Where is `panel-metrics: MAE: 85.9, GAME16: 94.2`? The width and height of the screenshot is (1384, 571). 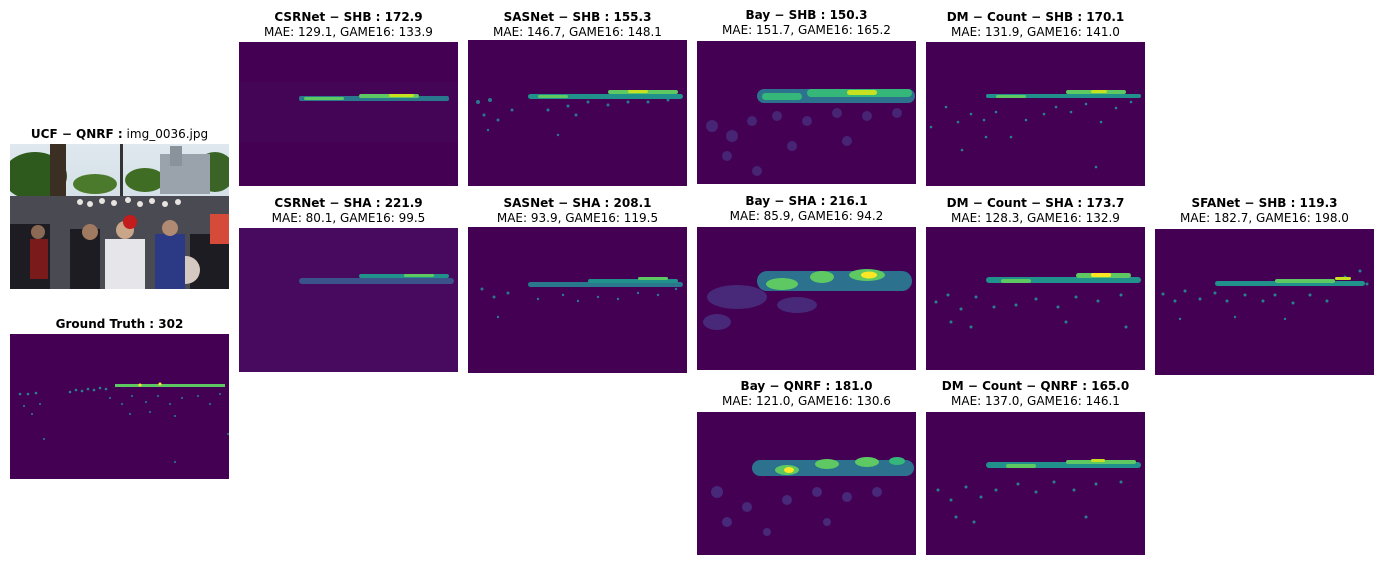 panel-metrics: MAE: 85.9, GAME16: 94.2 is located at coordinates (806, 216).